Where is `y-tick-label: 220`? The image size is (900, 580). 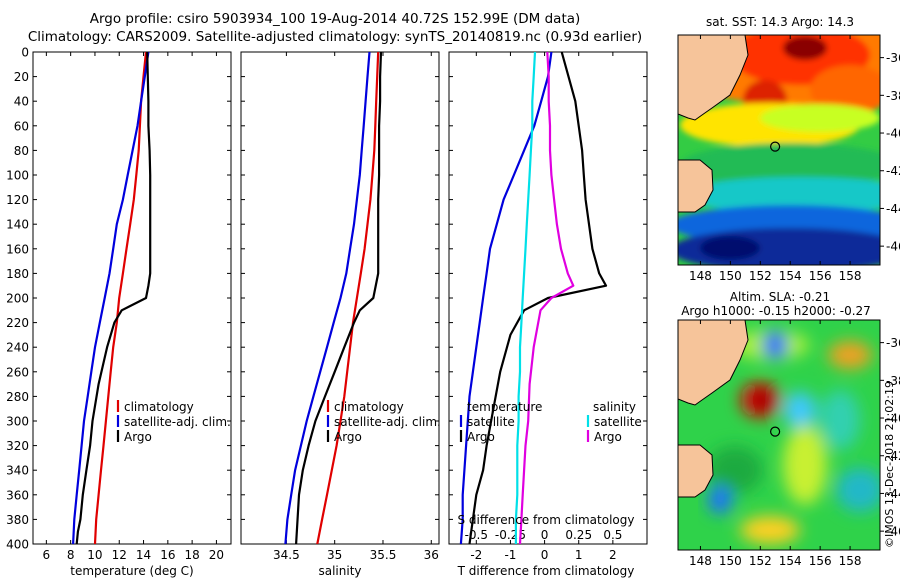 y-tick-label: 220 is located at coordinates (17, 323).